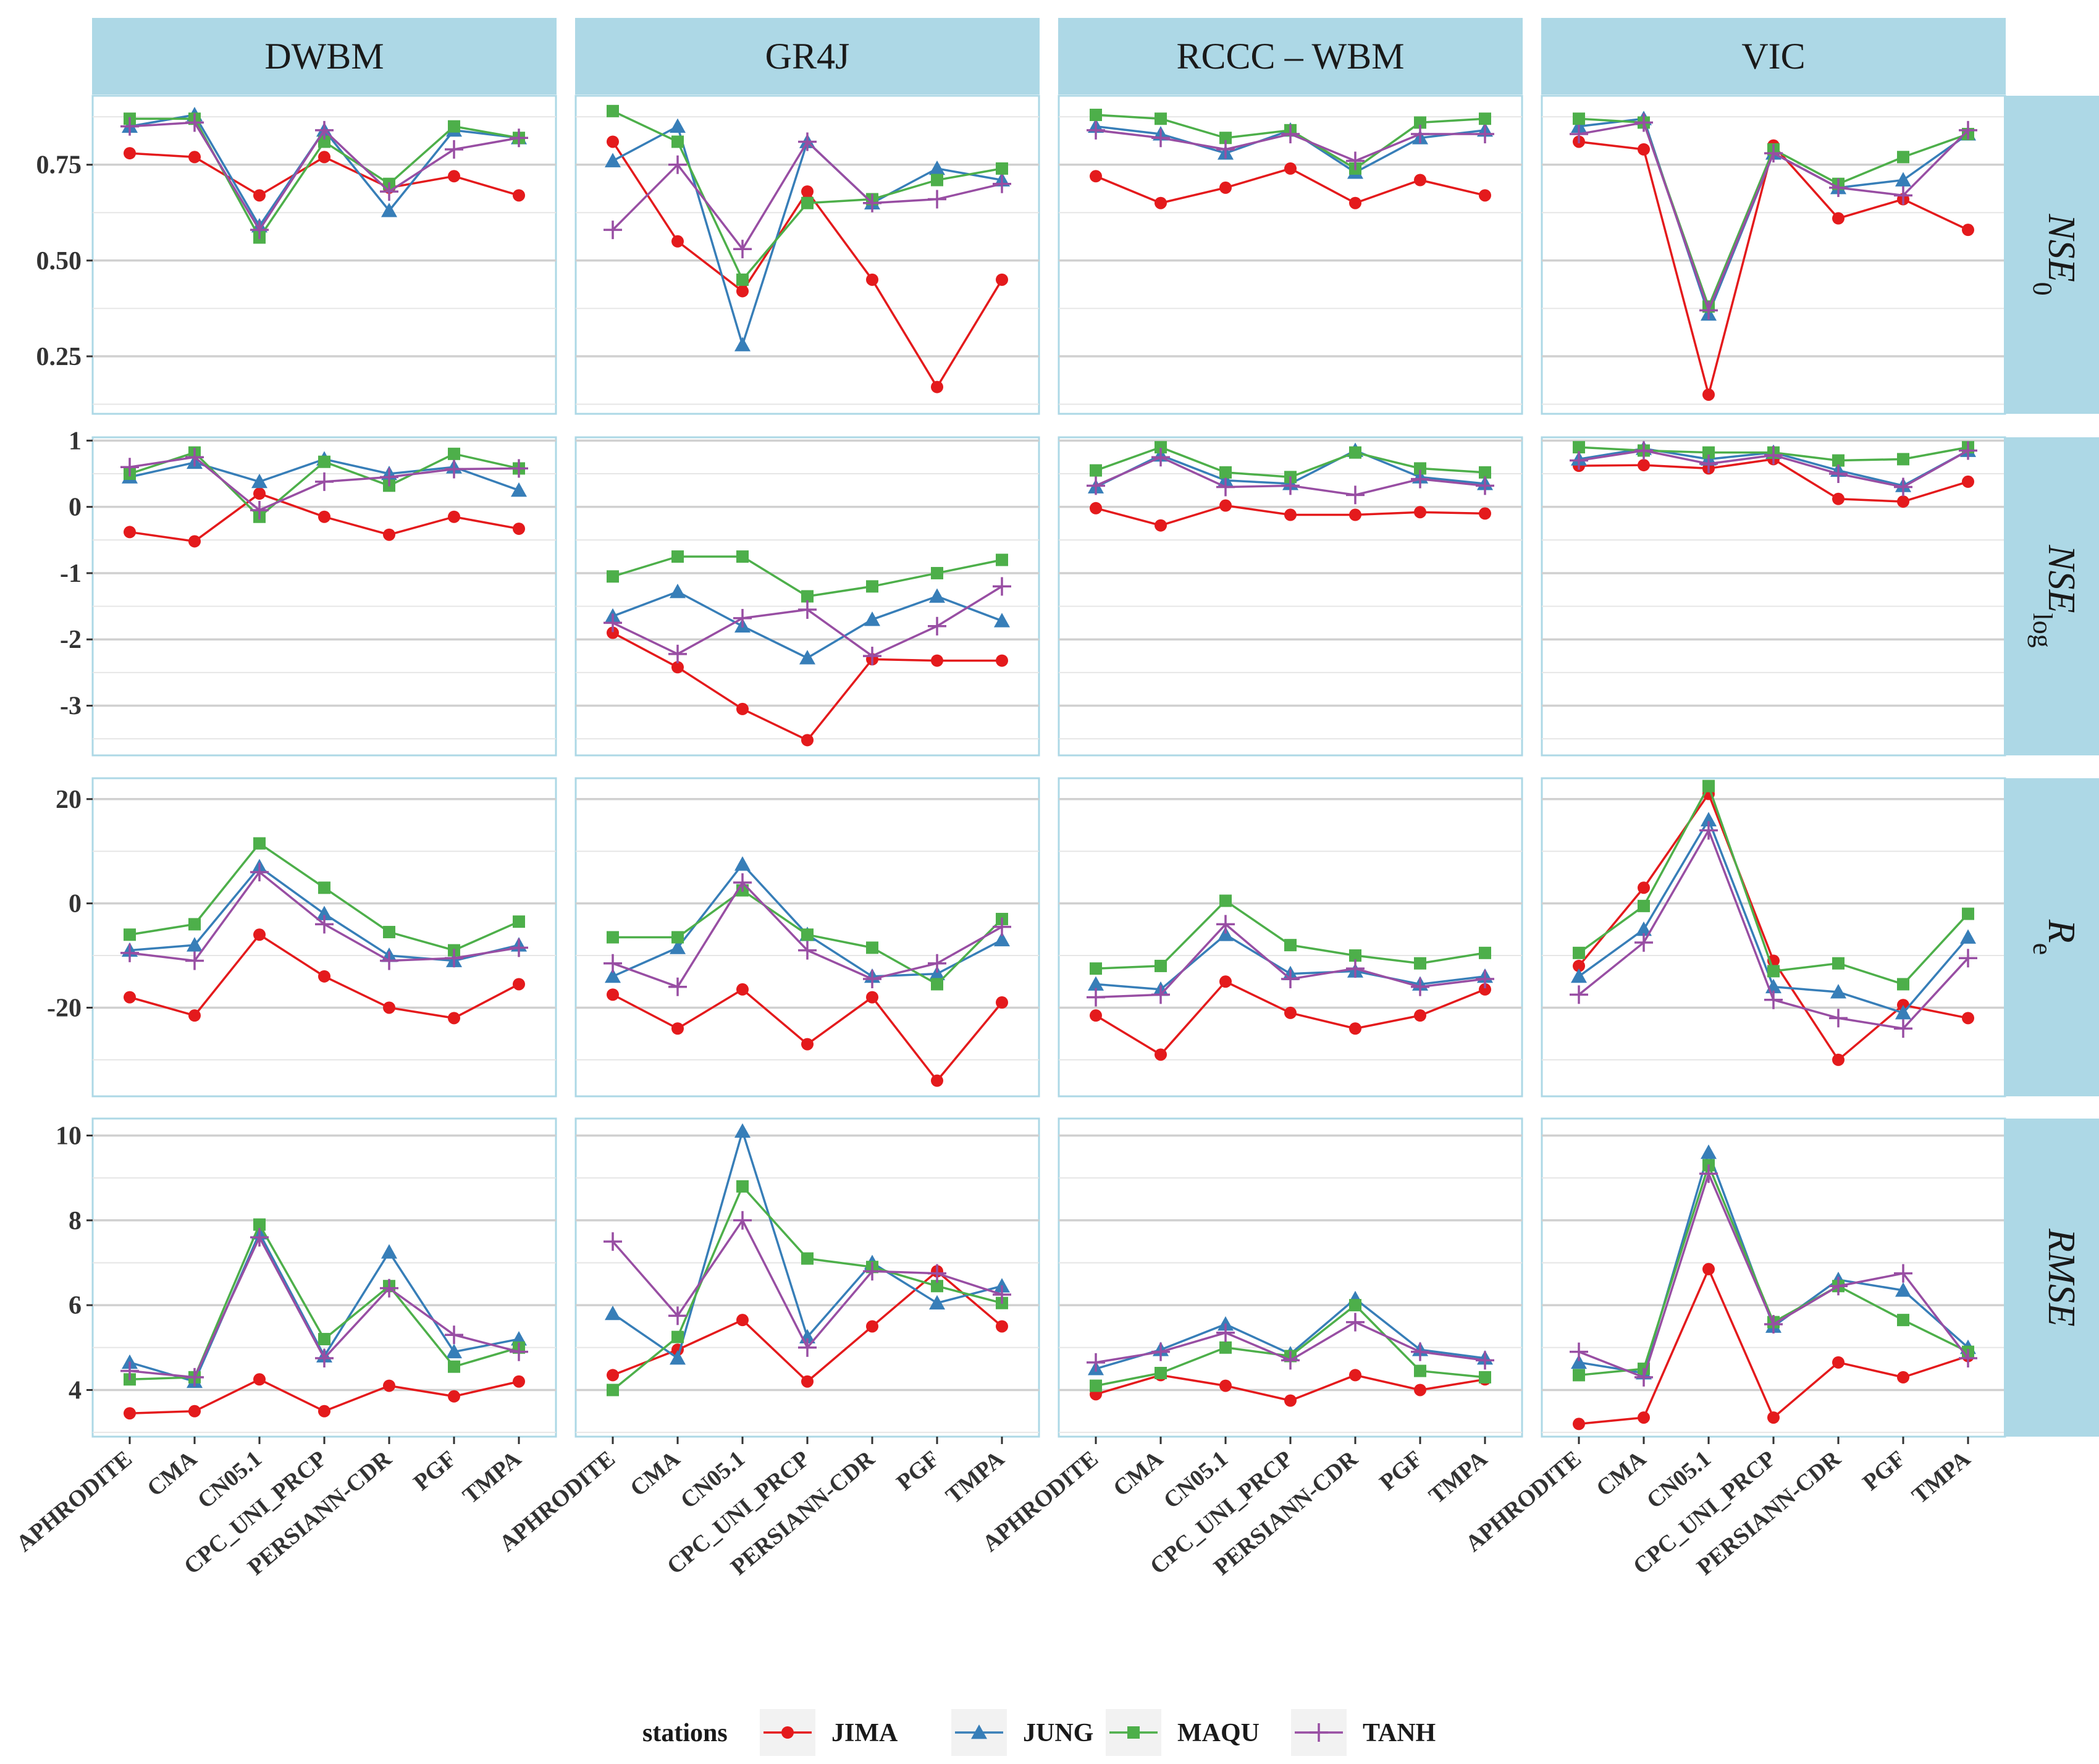  I want to click on column-strip-vic, so click(1773, 56).